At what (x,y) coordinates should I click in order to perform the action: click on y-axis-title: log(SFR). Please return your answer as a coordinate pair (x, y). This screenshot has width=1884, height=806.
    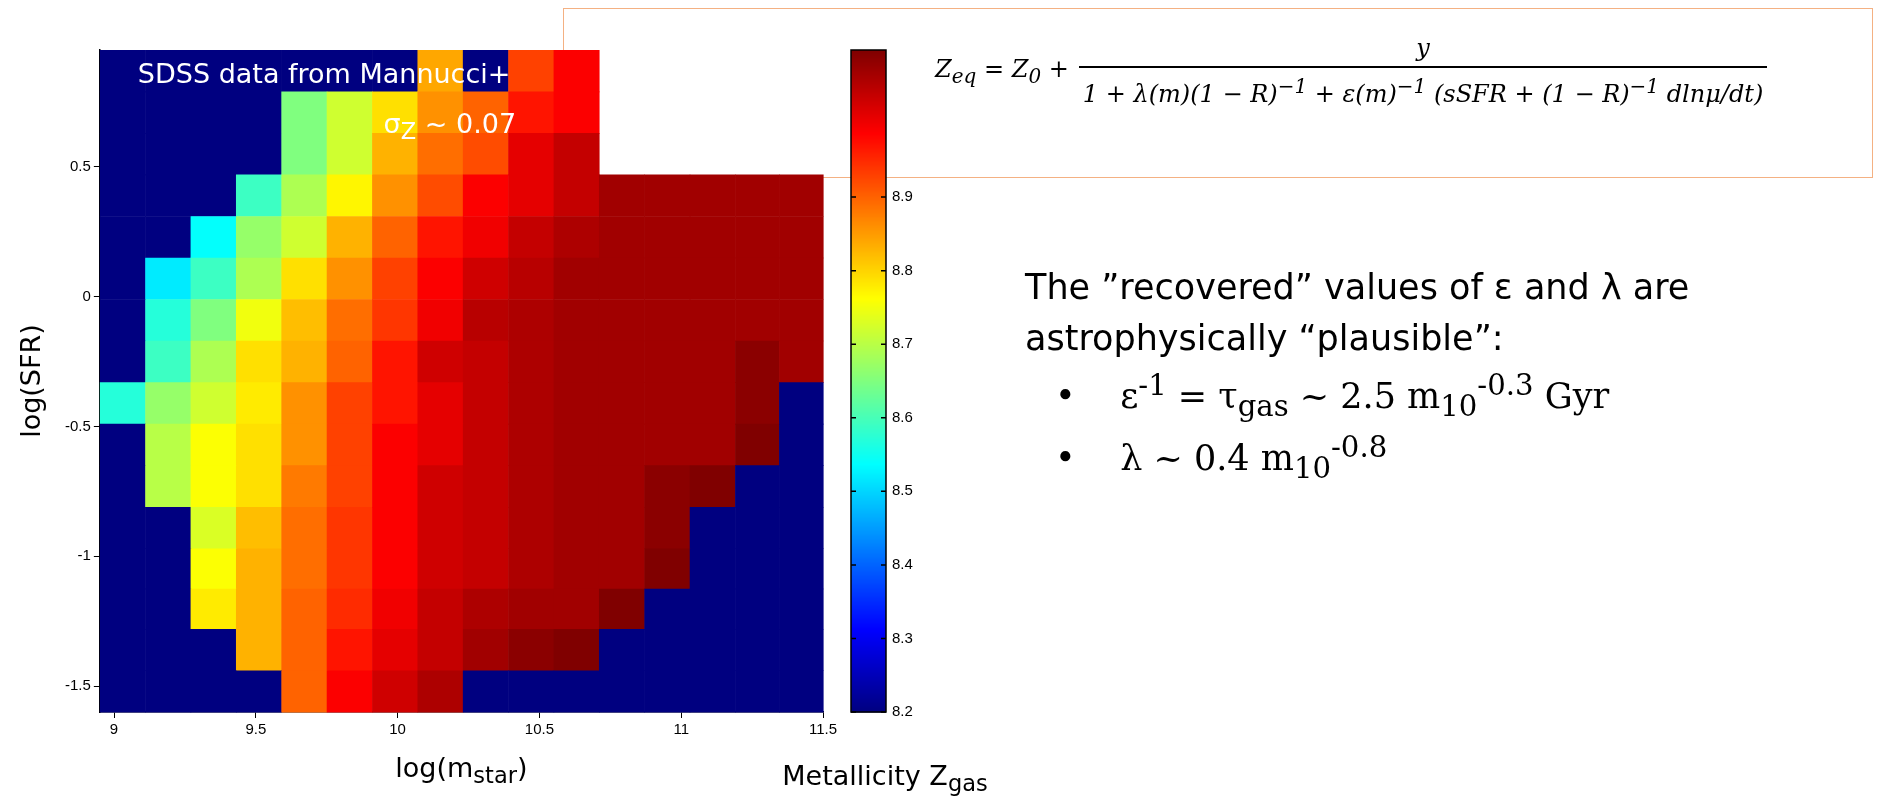
    Looking at the image, I should click on (30, 381).